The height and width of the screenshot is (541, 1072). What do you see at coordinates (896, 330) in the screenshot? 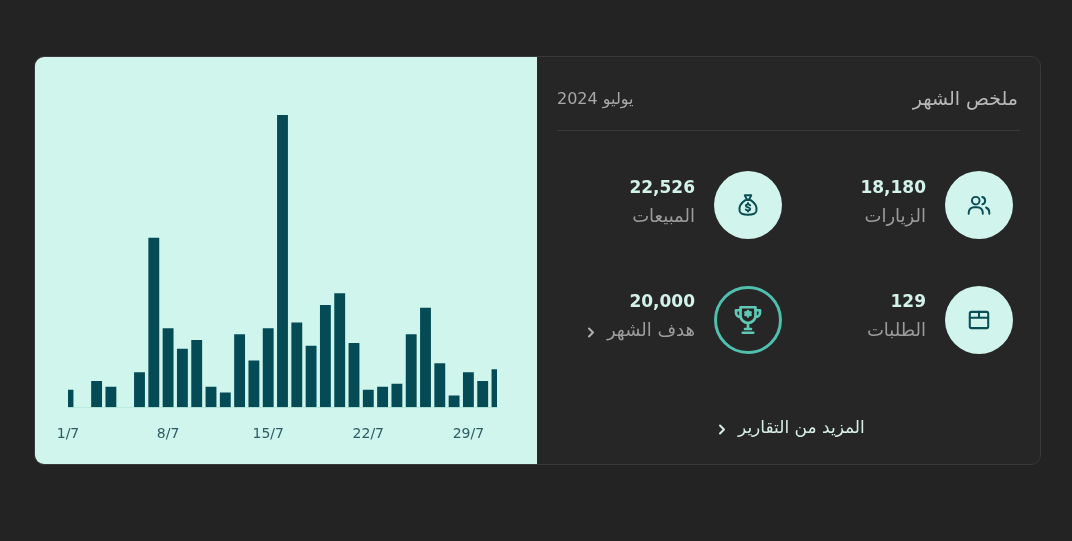
I see `category-label: الطلبات` at bounding box center [896, 330].